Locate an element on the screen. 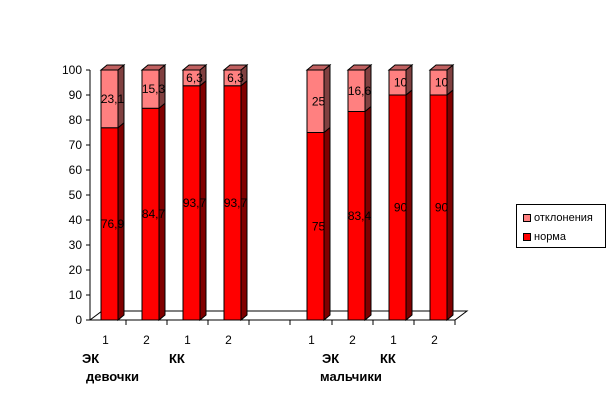 The width and height of the screenshot is (615, 408). group-label-boys: мальчики is located at coordinates (351, 376).